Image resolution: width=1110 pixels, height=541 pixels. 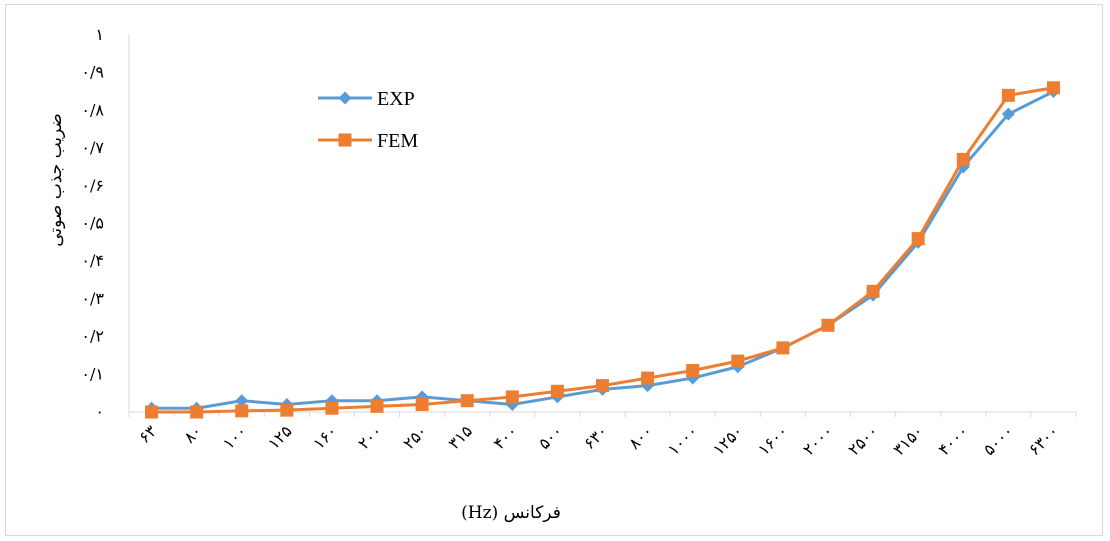 What do you see at coordinates (863, 440) in the screenshot?
I see `x-tick-label: ۲۵۰۰` at bounding box center [863, 440].